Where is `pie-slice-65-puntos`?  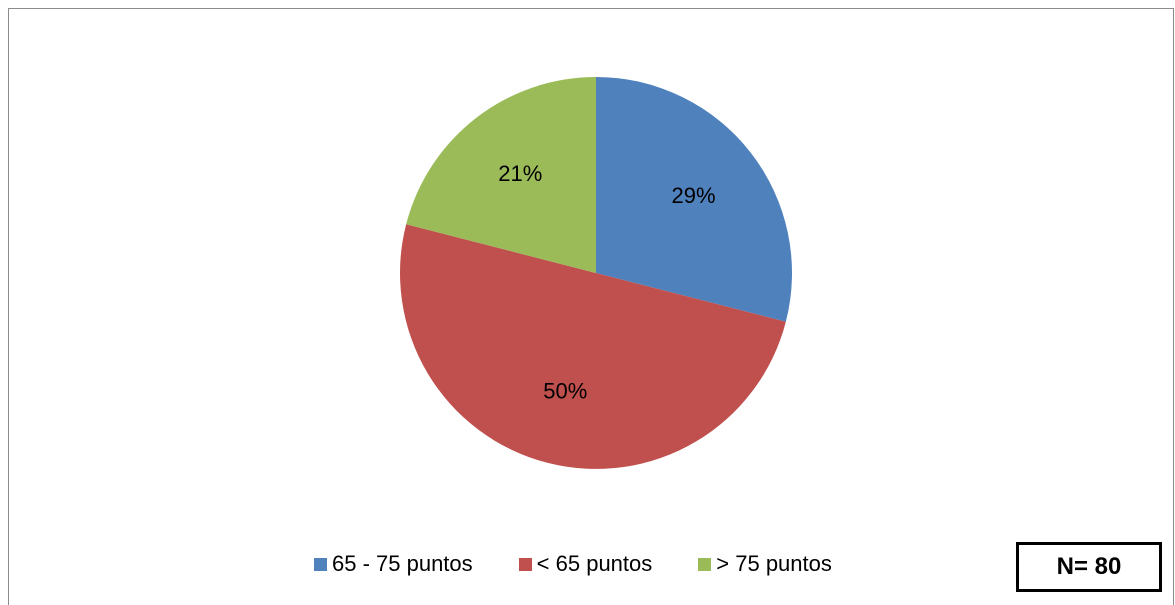 pie-slice-65-puntos is located at coordinates (593, 346).